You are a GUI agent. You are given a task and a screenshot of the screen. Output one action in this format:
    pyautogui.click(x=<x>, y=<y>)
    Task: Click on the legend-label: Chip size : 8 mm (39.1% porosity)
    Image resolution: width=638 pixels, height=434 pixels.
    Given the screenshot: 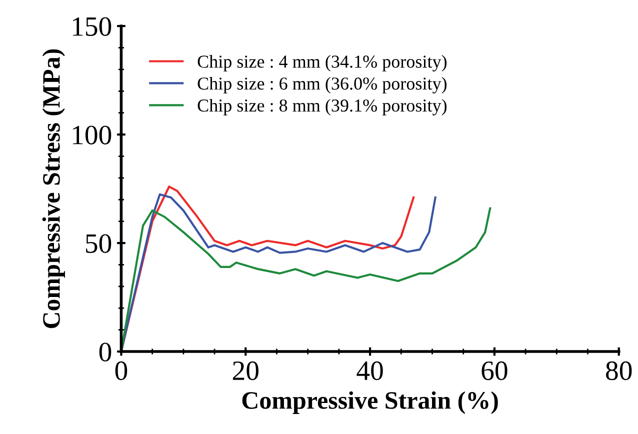 What is the action you would take?
    pyautogui.click(x=322, y=107)
    